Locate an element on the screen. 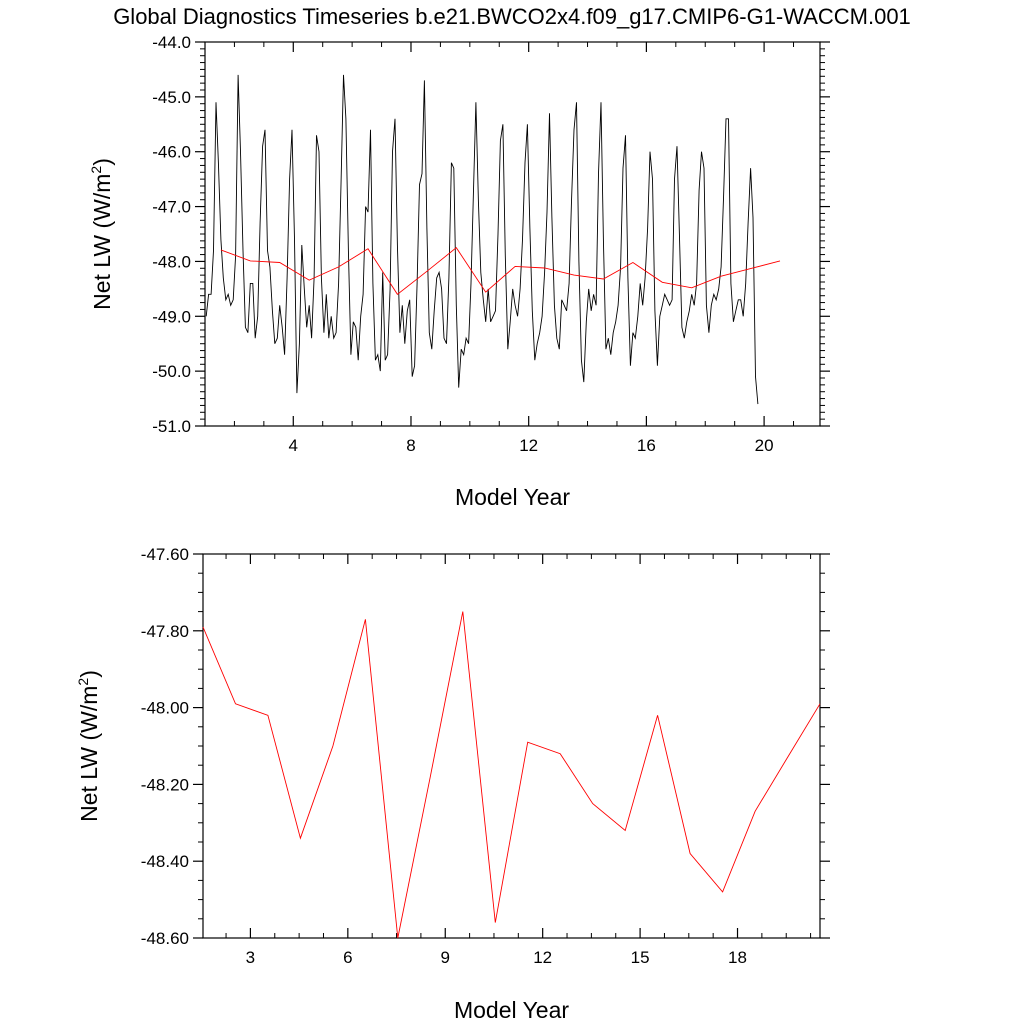 The height and width of the screenshot is (1024, 1024). x-tick-label: 4 is located at coordinates (293, 445).